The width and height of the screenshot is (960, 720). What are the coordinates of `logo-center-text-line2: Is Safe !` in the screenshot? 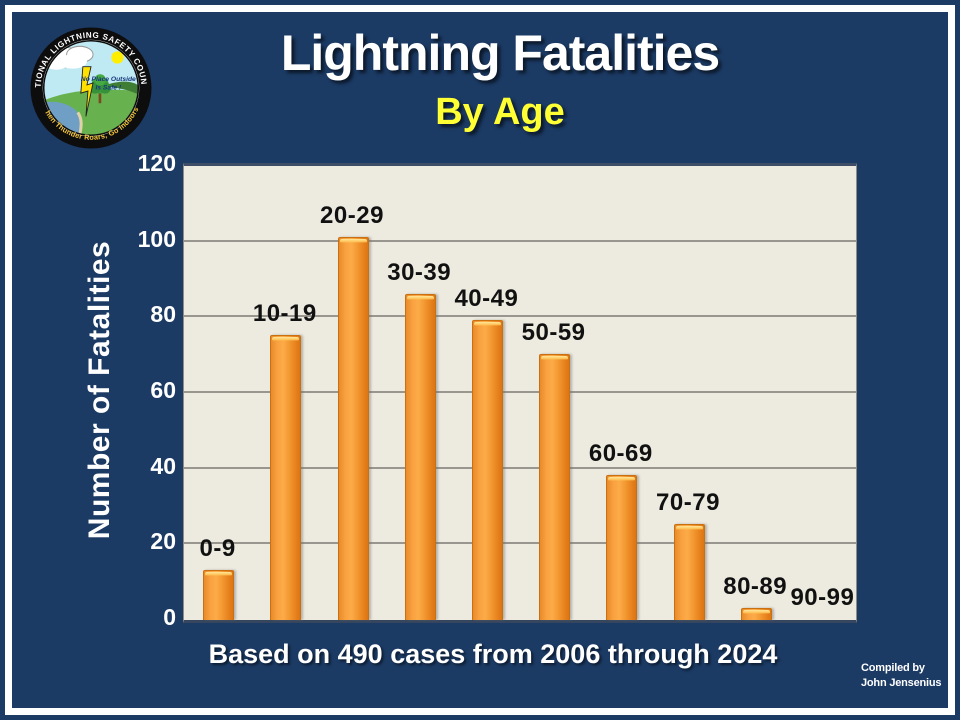 It's located at (108, 88).